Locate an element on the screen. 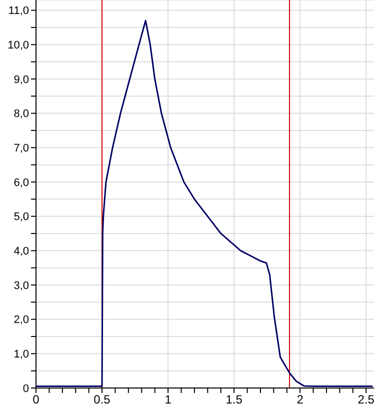  y-tick-label: 7,0 is located at coordinates (21, 148).